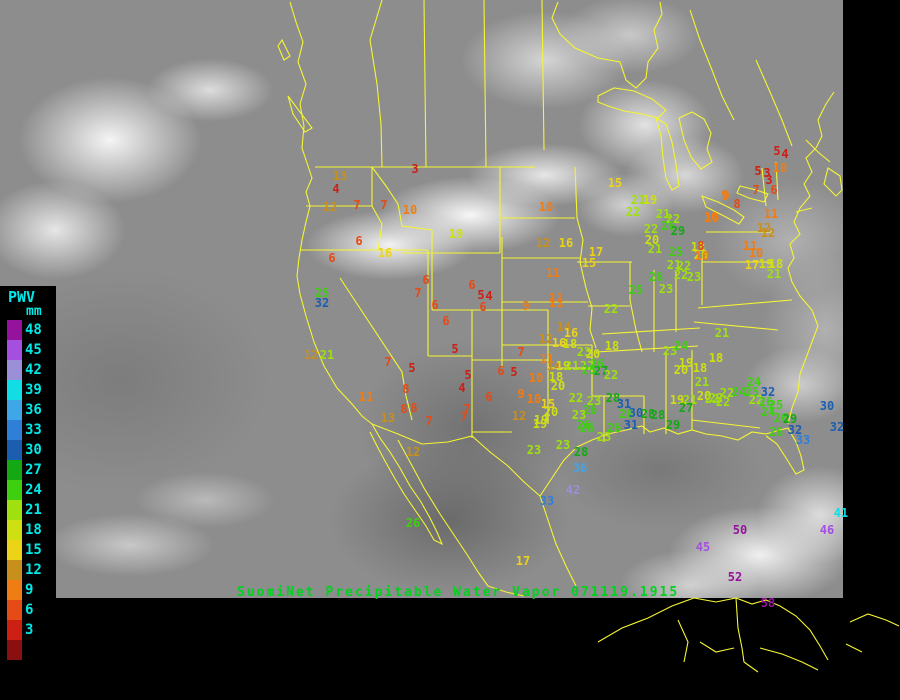  I want to click on station-value: 33, so click(547, 501).